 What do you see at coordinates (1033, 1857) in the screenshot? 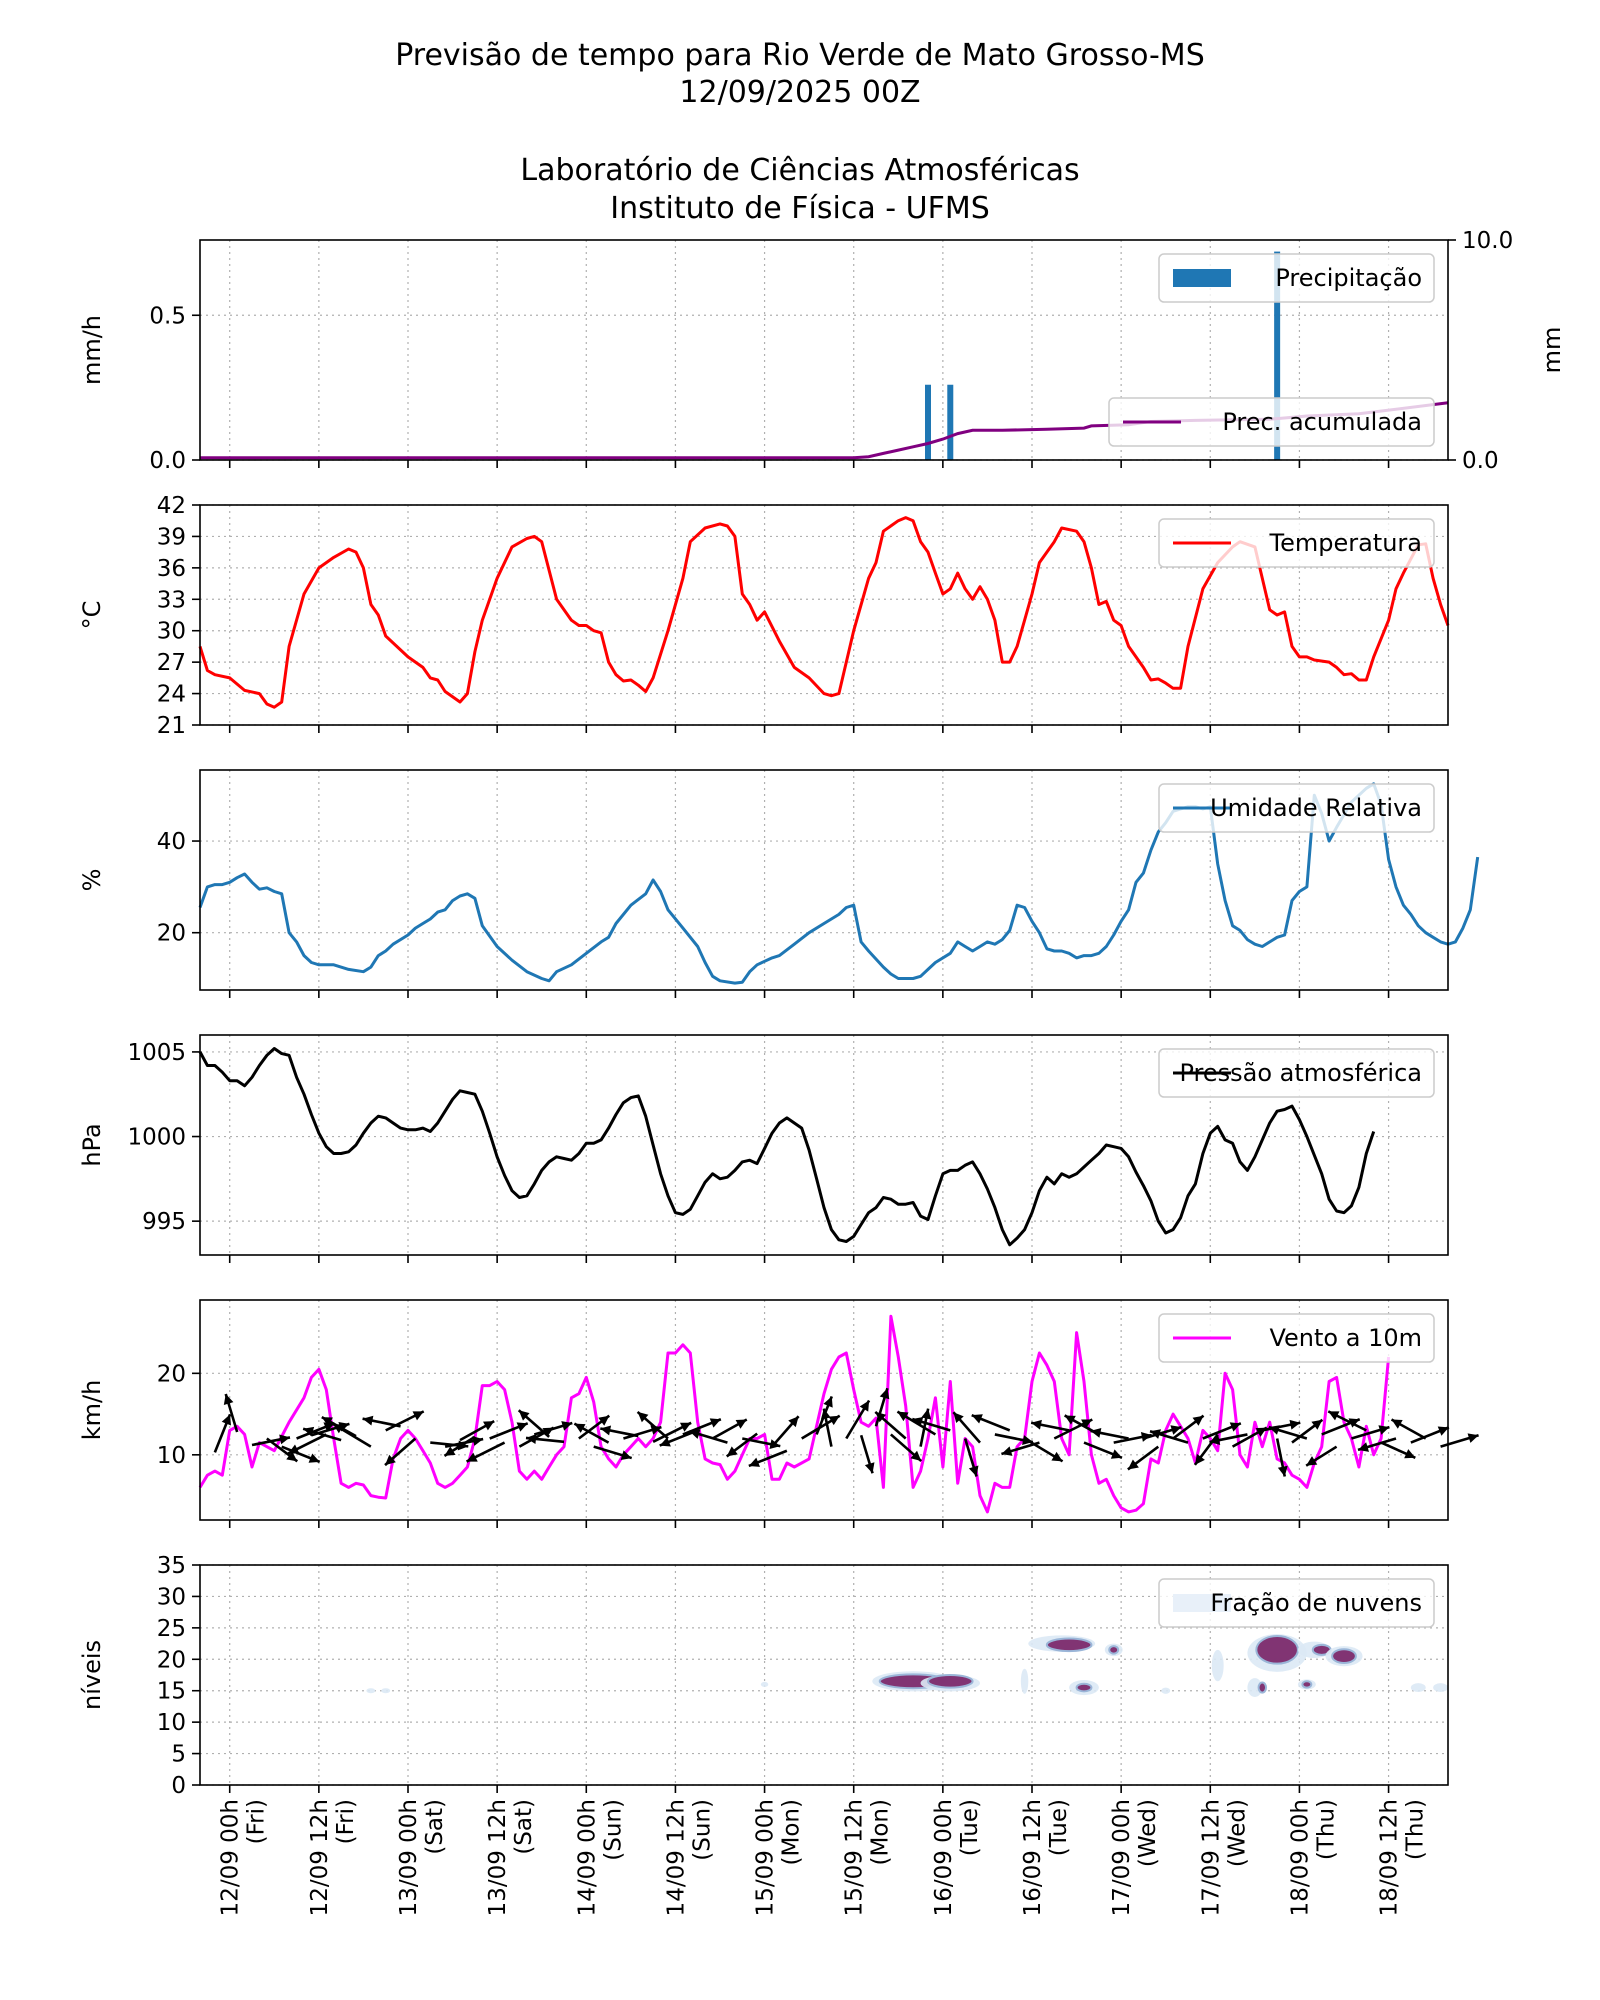
I see `x-tick-date-label: 16/09 12h` at bounding box center [1033, 1857].